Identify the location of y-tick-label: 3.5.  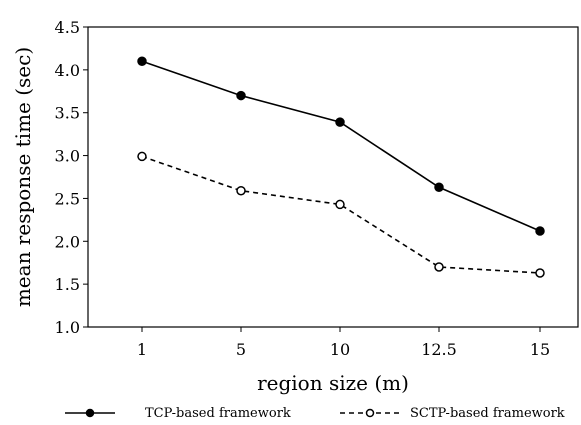
(67, 113).